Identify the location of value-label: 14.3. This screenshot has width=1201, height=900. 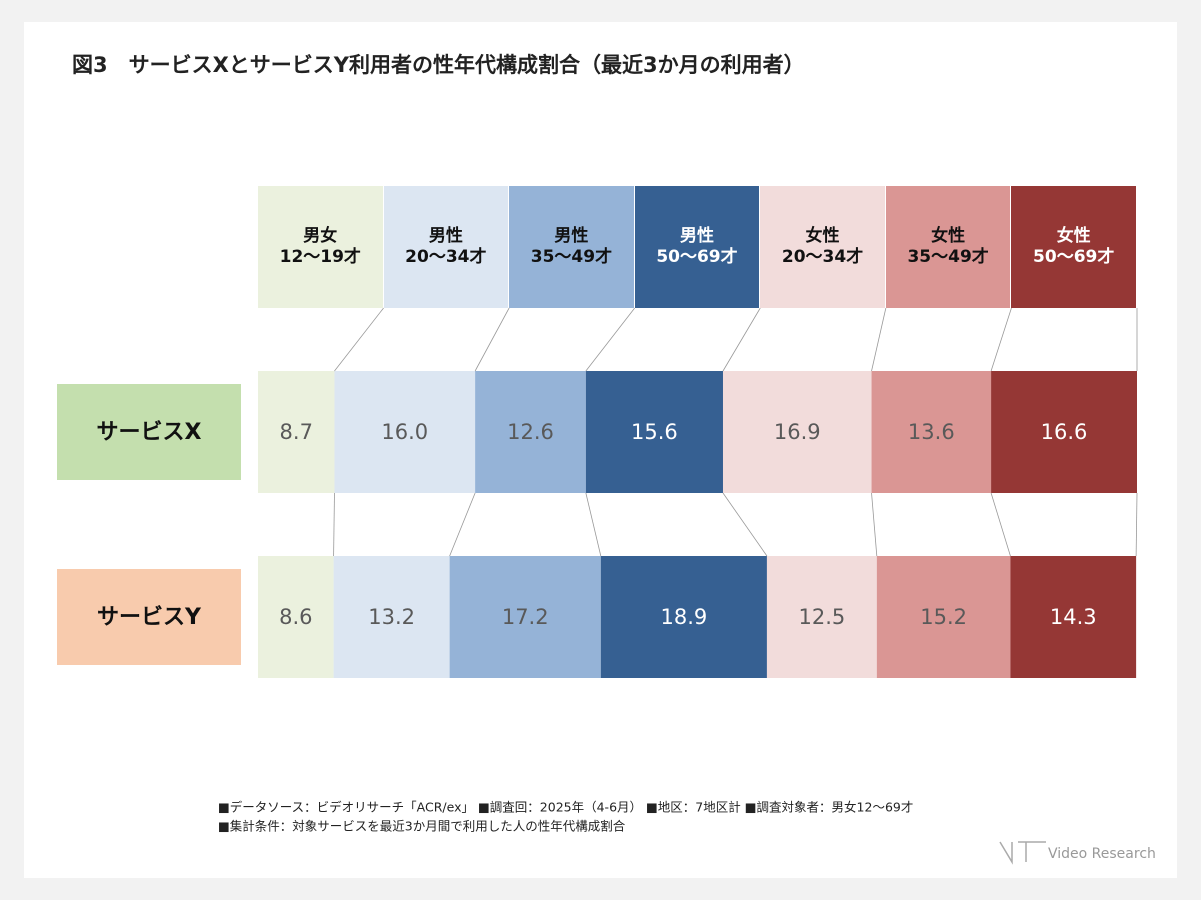
(1073, 617).